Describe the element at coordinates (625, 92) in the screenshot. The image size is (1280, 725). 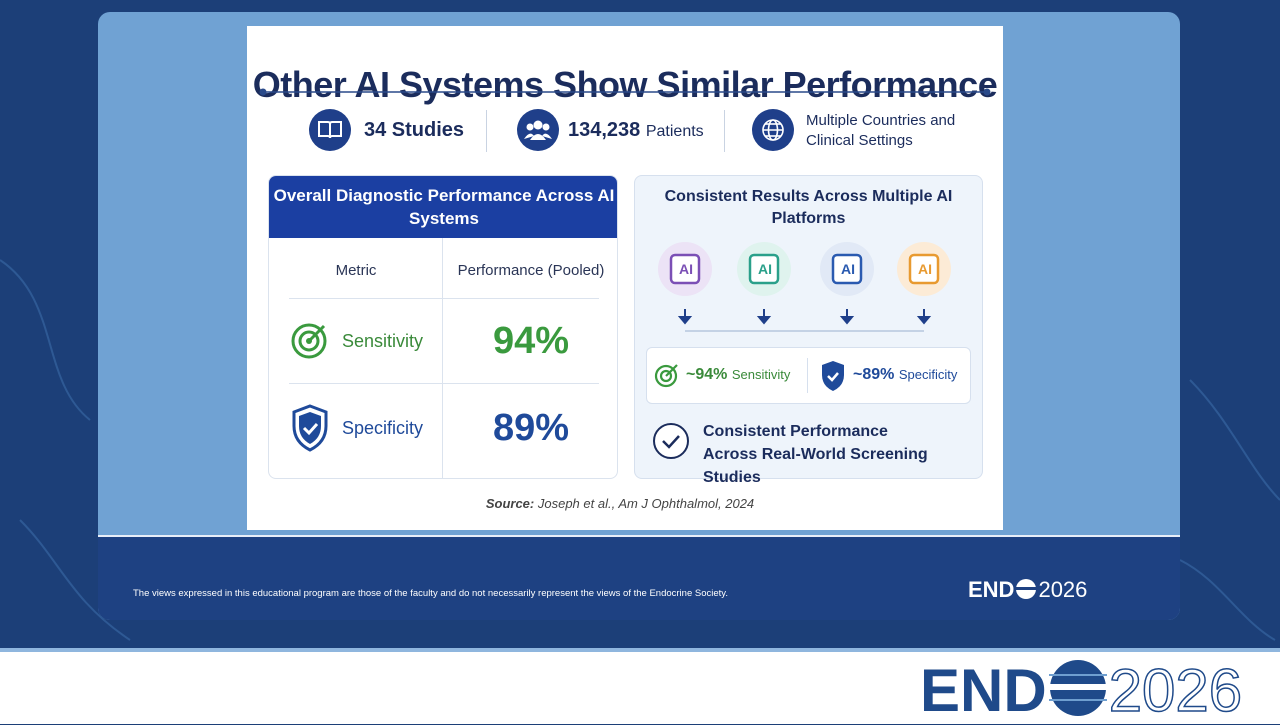
I see `title-rule` at that location.